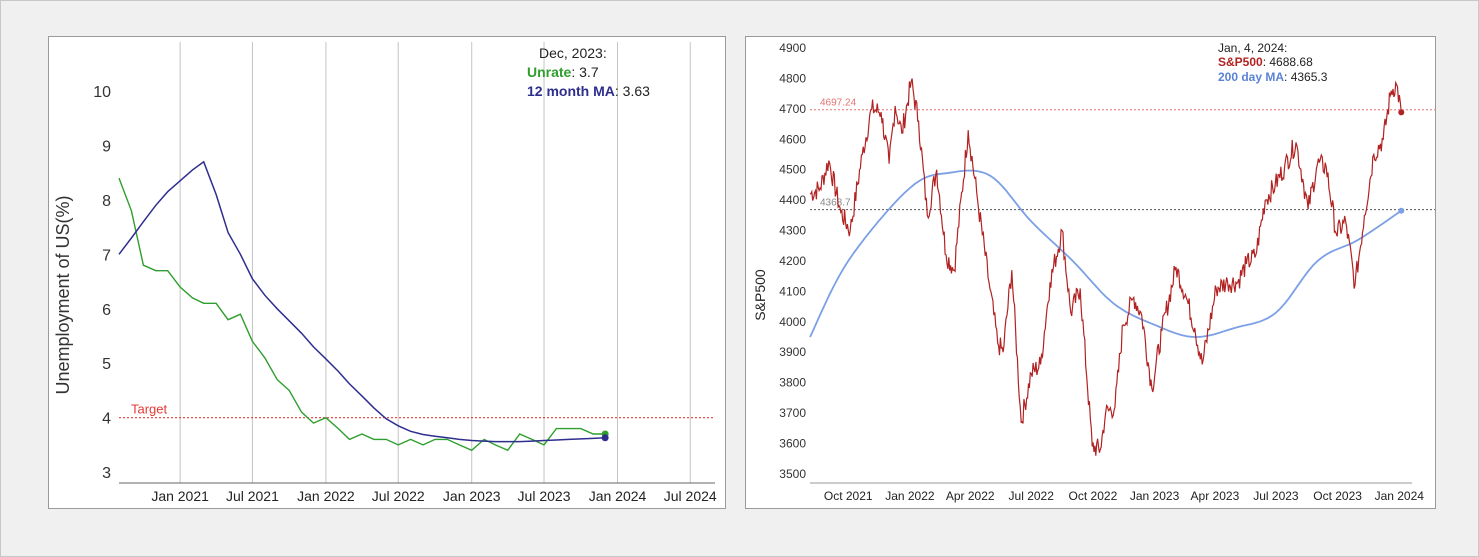 This screenshot has width=1479, height=557. I want to click on reference-label-upper: 4697.24, so click(838, 103).